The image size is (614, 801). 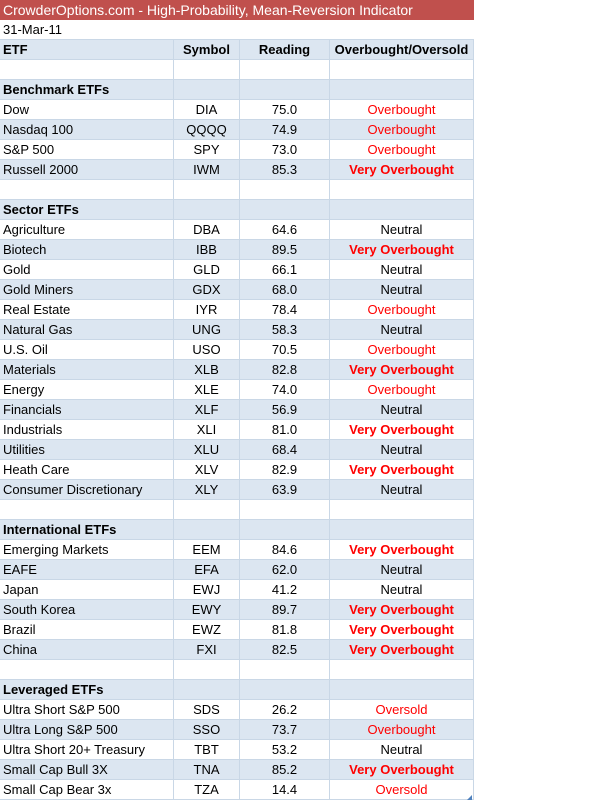 What do you see at coordinates (207, 469) in the screenshot?
I see `etf-symbol: XLV` at bounding box center [207, 469].